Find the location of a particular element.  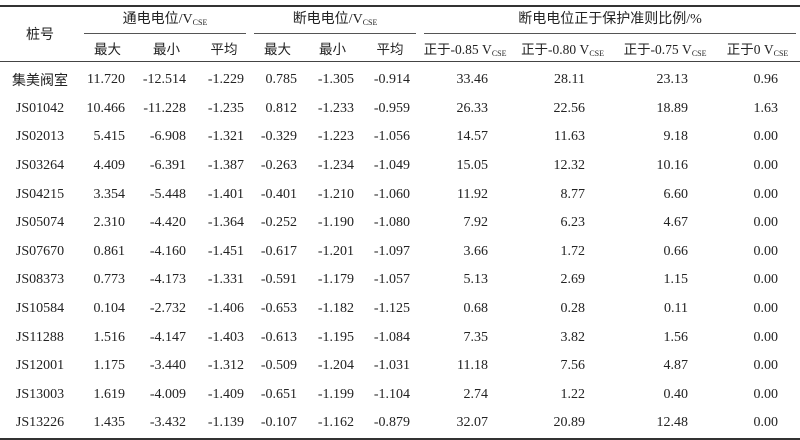

value-cell: 0.66 is located at coordinates (676, 251).